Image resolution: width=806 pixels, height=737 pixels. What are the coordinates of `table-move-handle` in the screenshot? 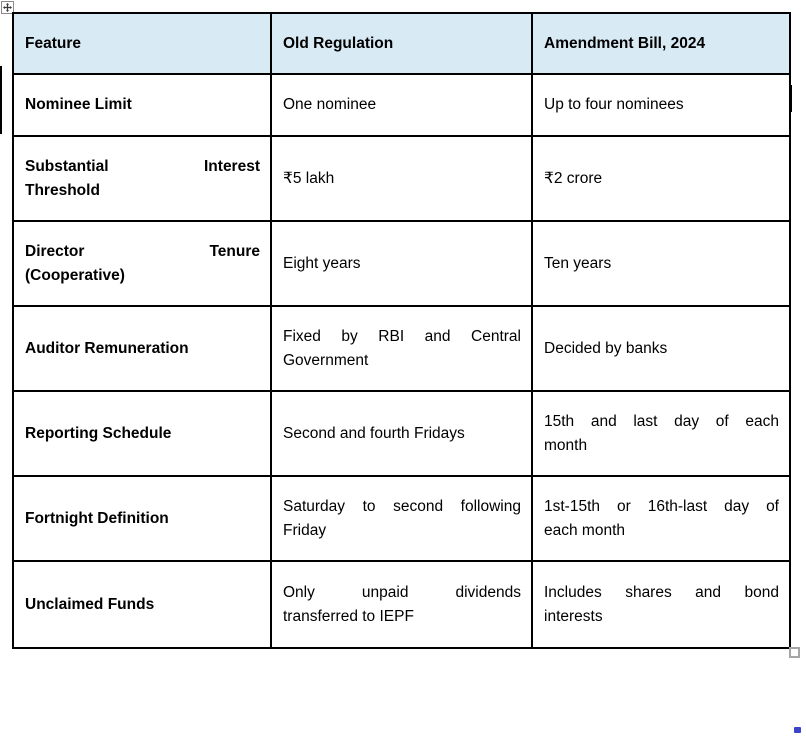 It's located at (7, 7).